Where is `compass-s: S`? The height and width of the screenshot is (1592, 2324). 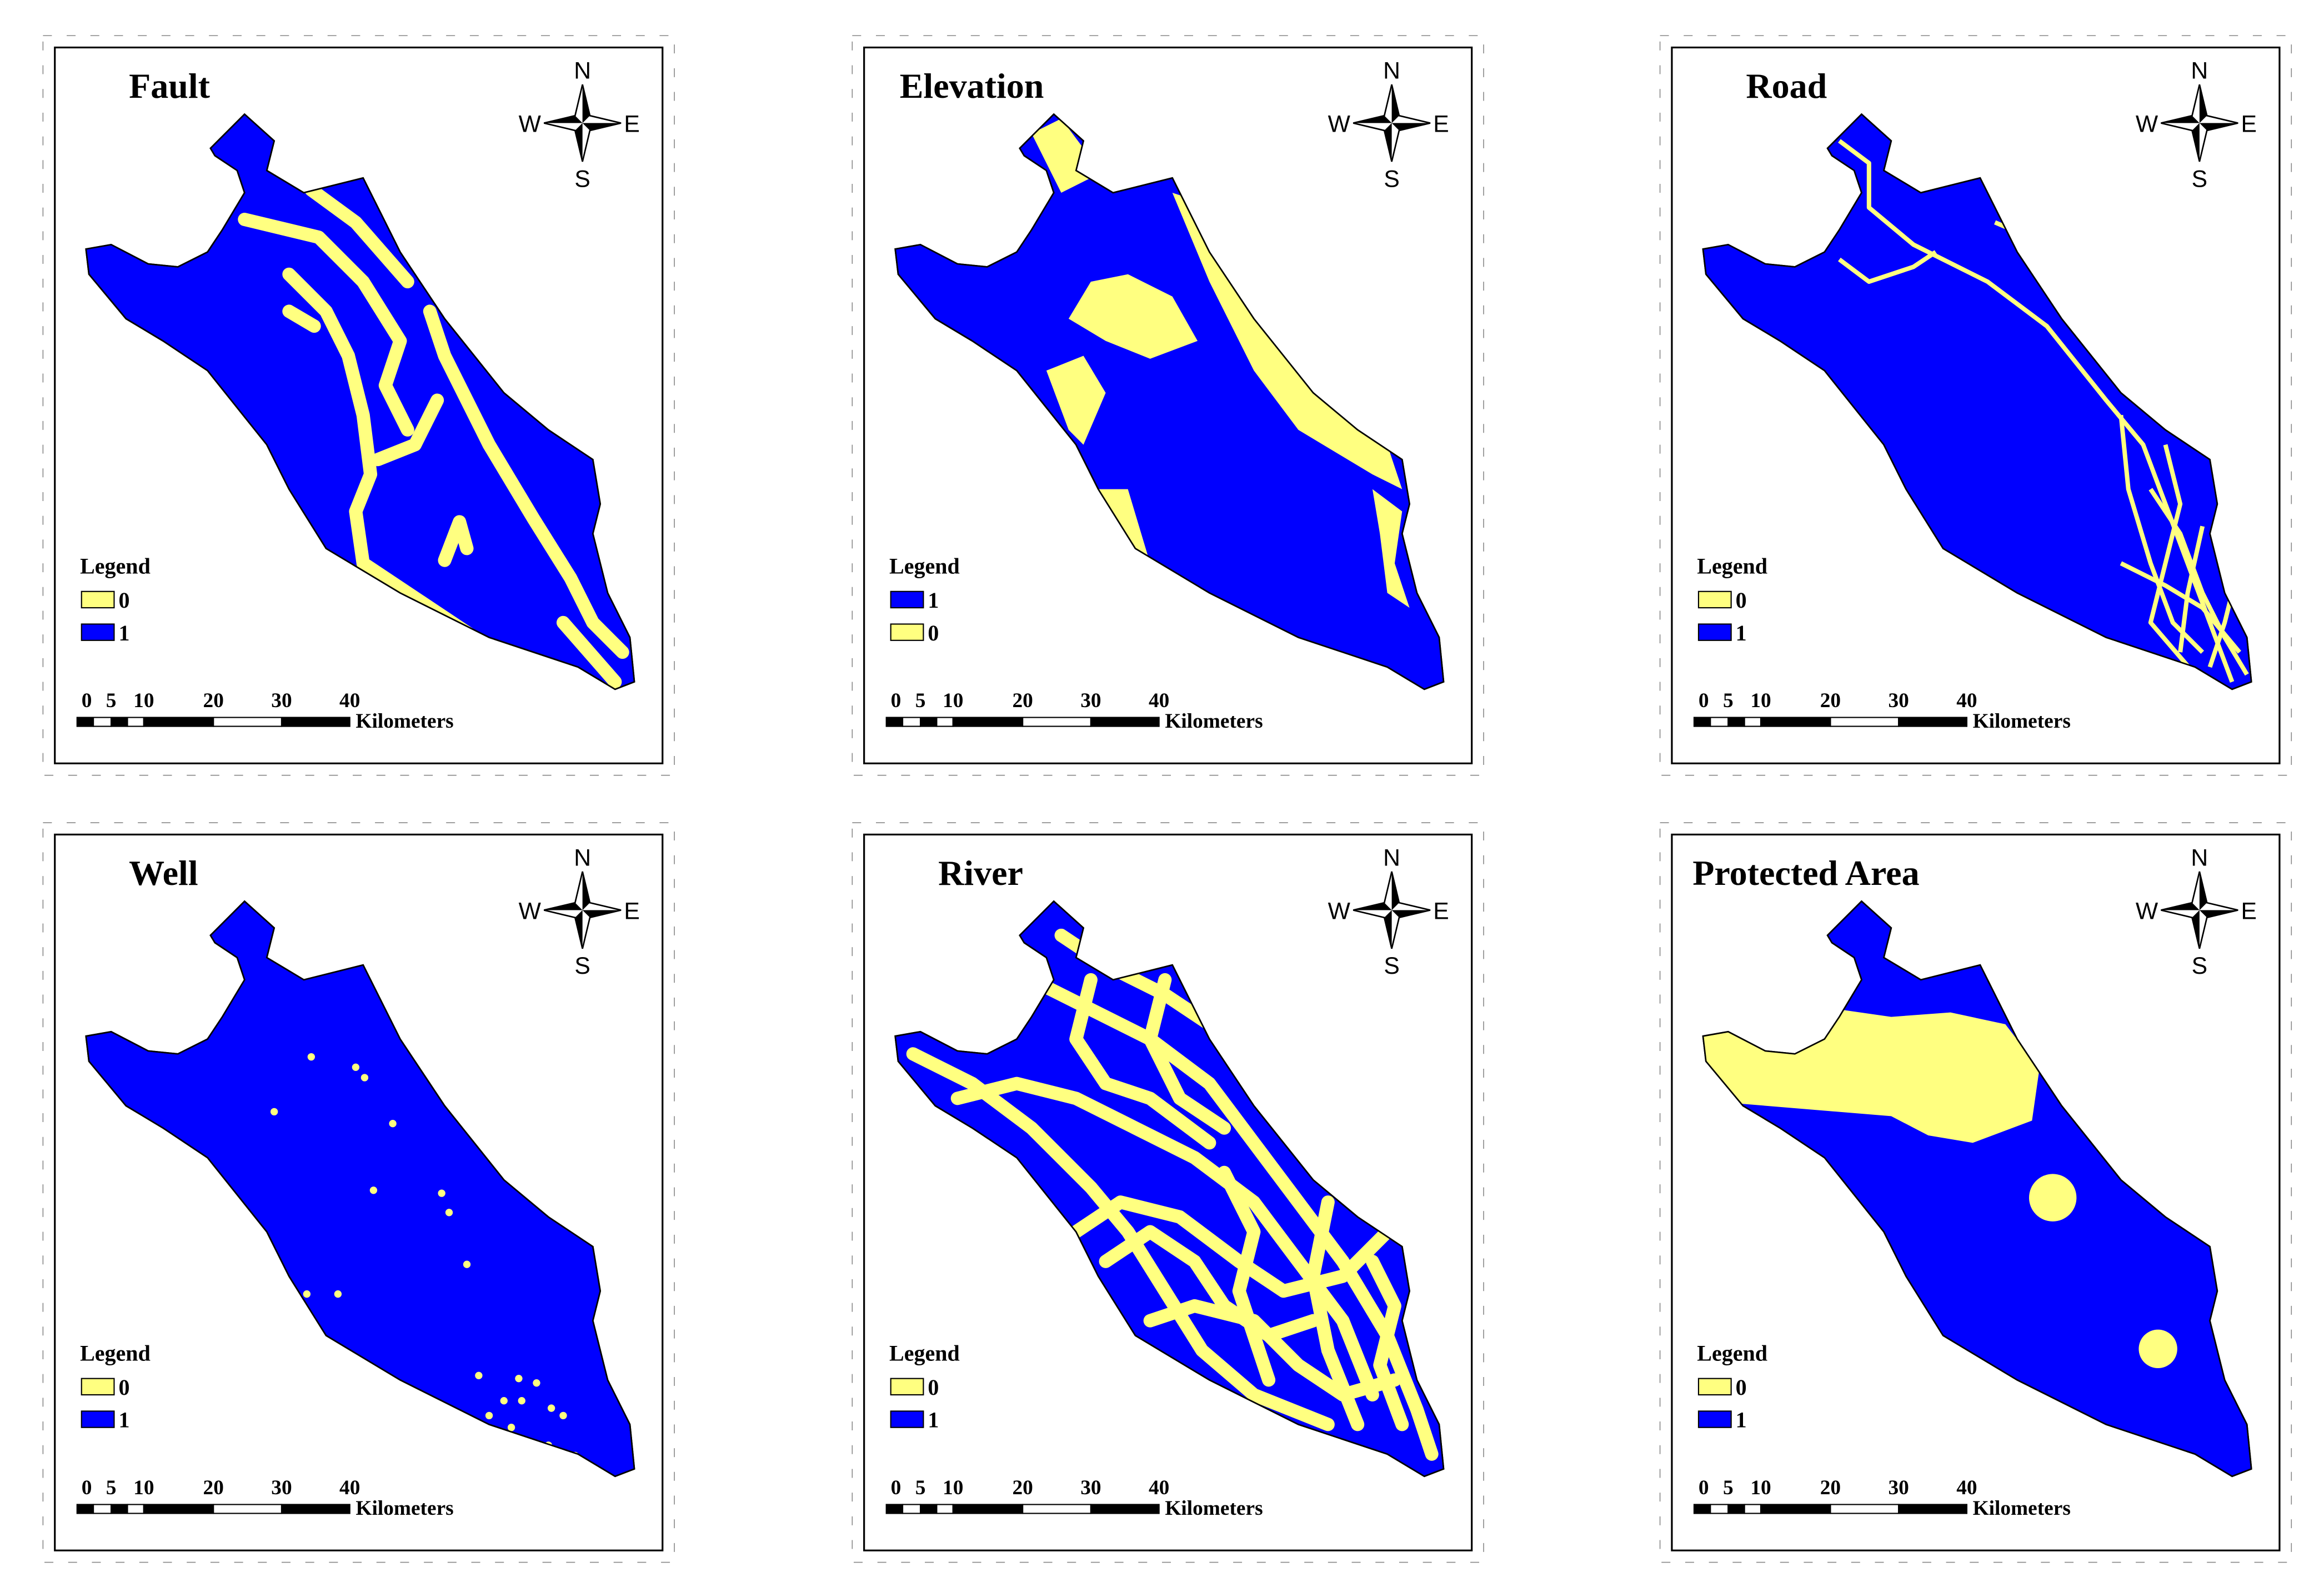
compass-s: S is located at coordinates (1391, 179).